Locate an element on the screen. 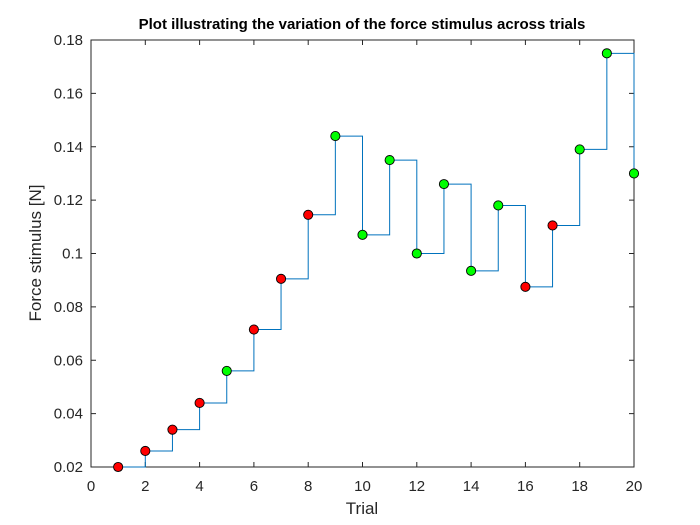 This screenshot has width=700, height=525. x-tick-label: 0 is located at coordinates (91, 486).